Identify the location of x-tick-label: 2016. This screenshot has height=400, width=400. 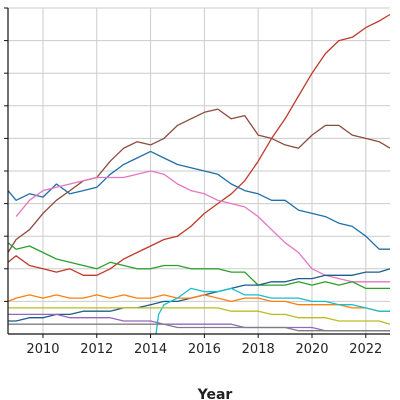
(204, 349).